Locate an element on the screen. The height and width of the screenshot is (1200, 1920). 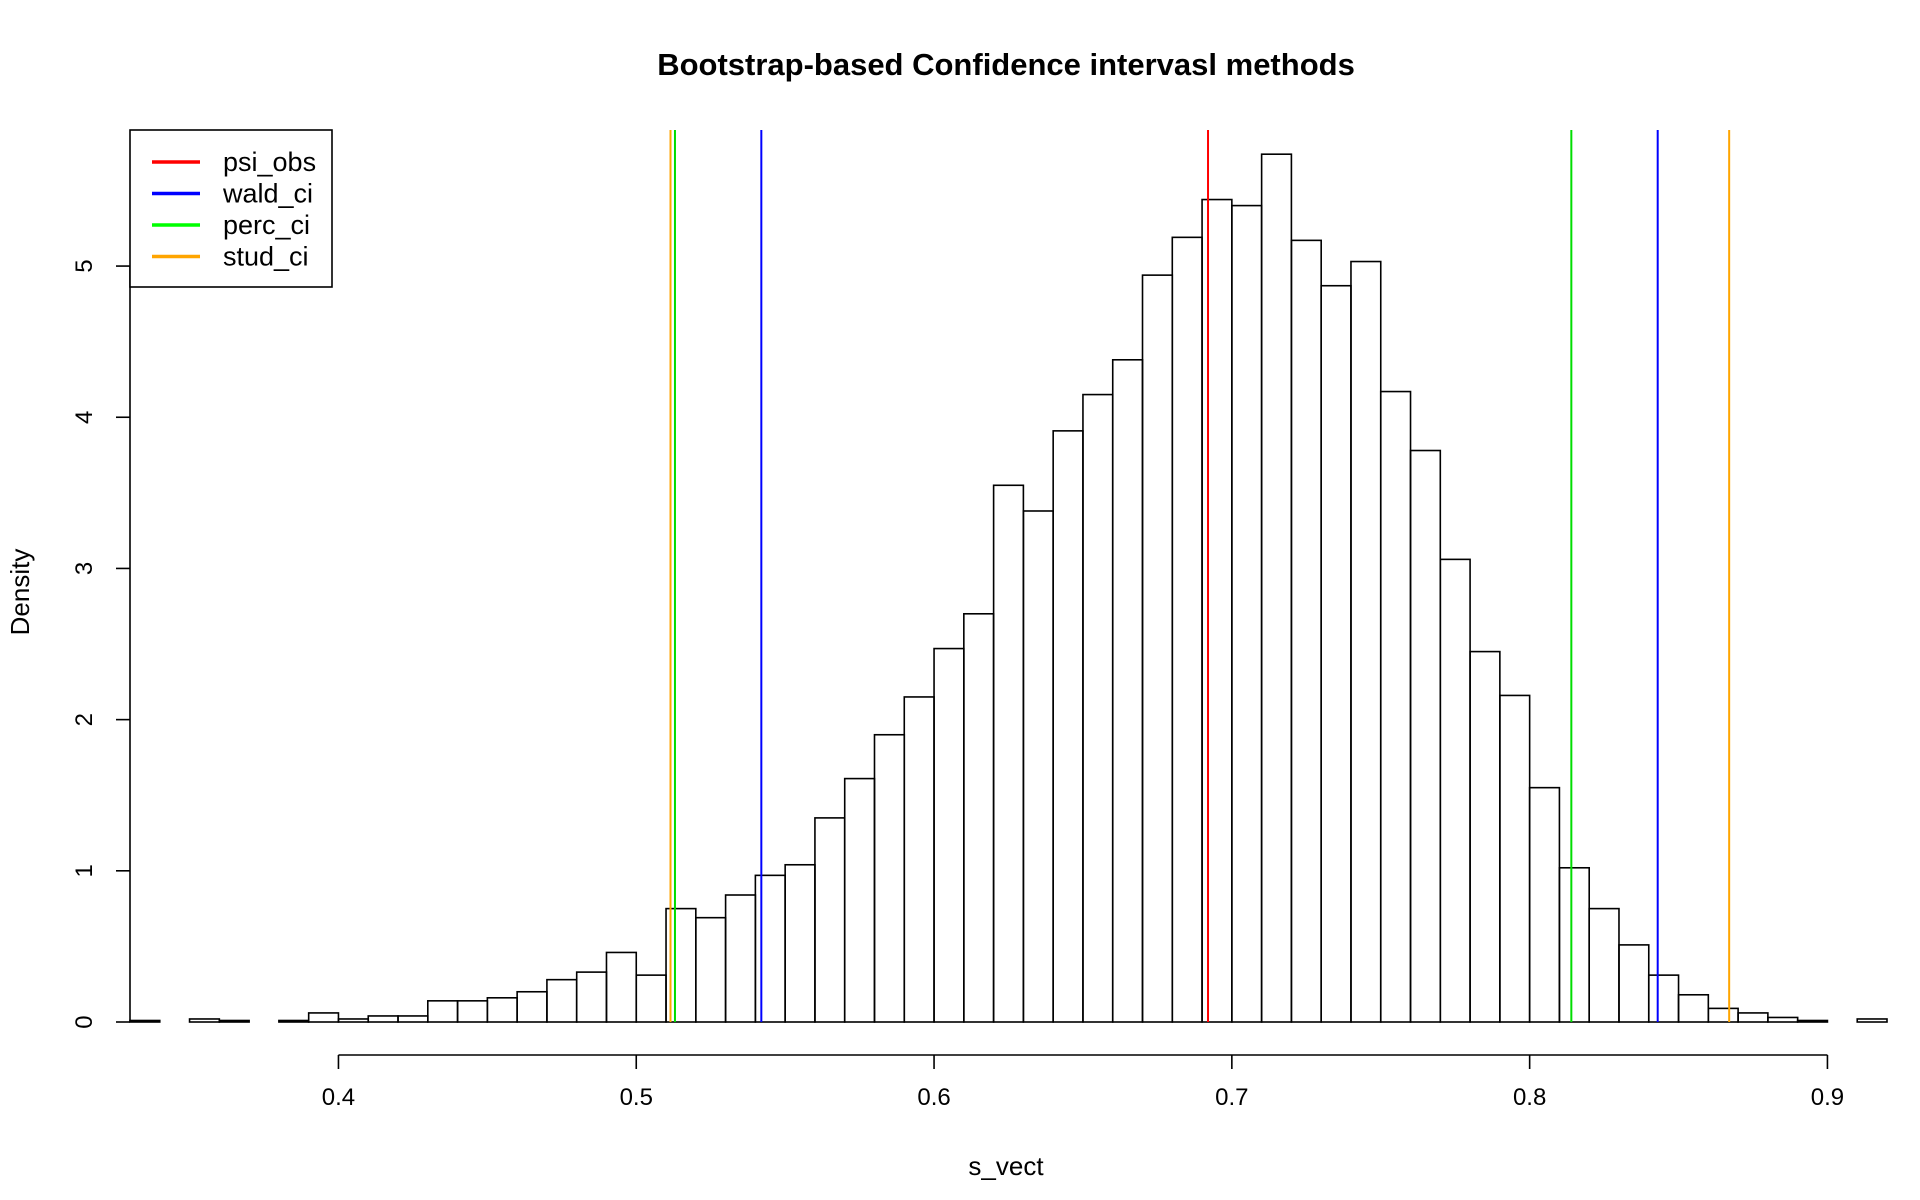
y-tick-label: 0 is located at coordinates (84, 1021).